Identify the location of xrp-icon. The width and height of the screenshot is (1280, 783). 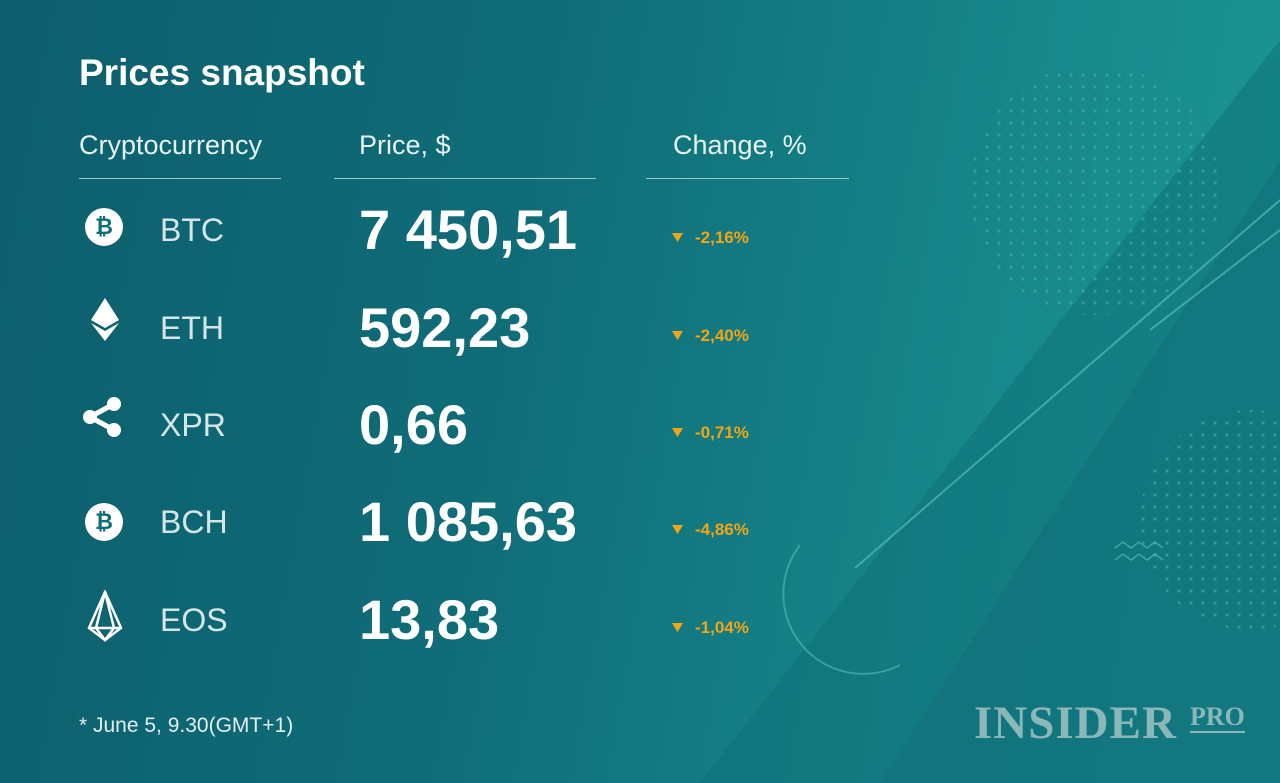
(102, 417).